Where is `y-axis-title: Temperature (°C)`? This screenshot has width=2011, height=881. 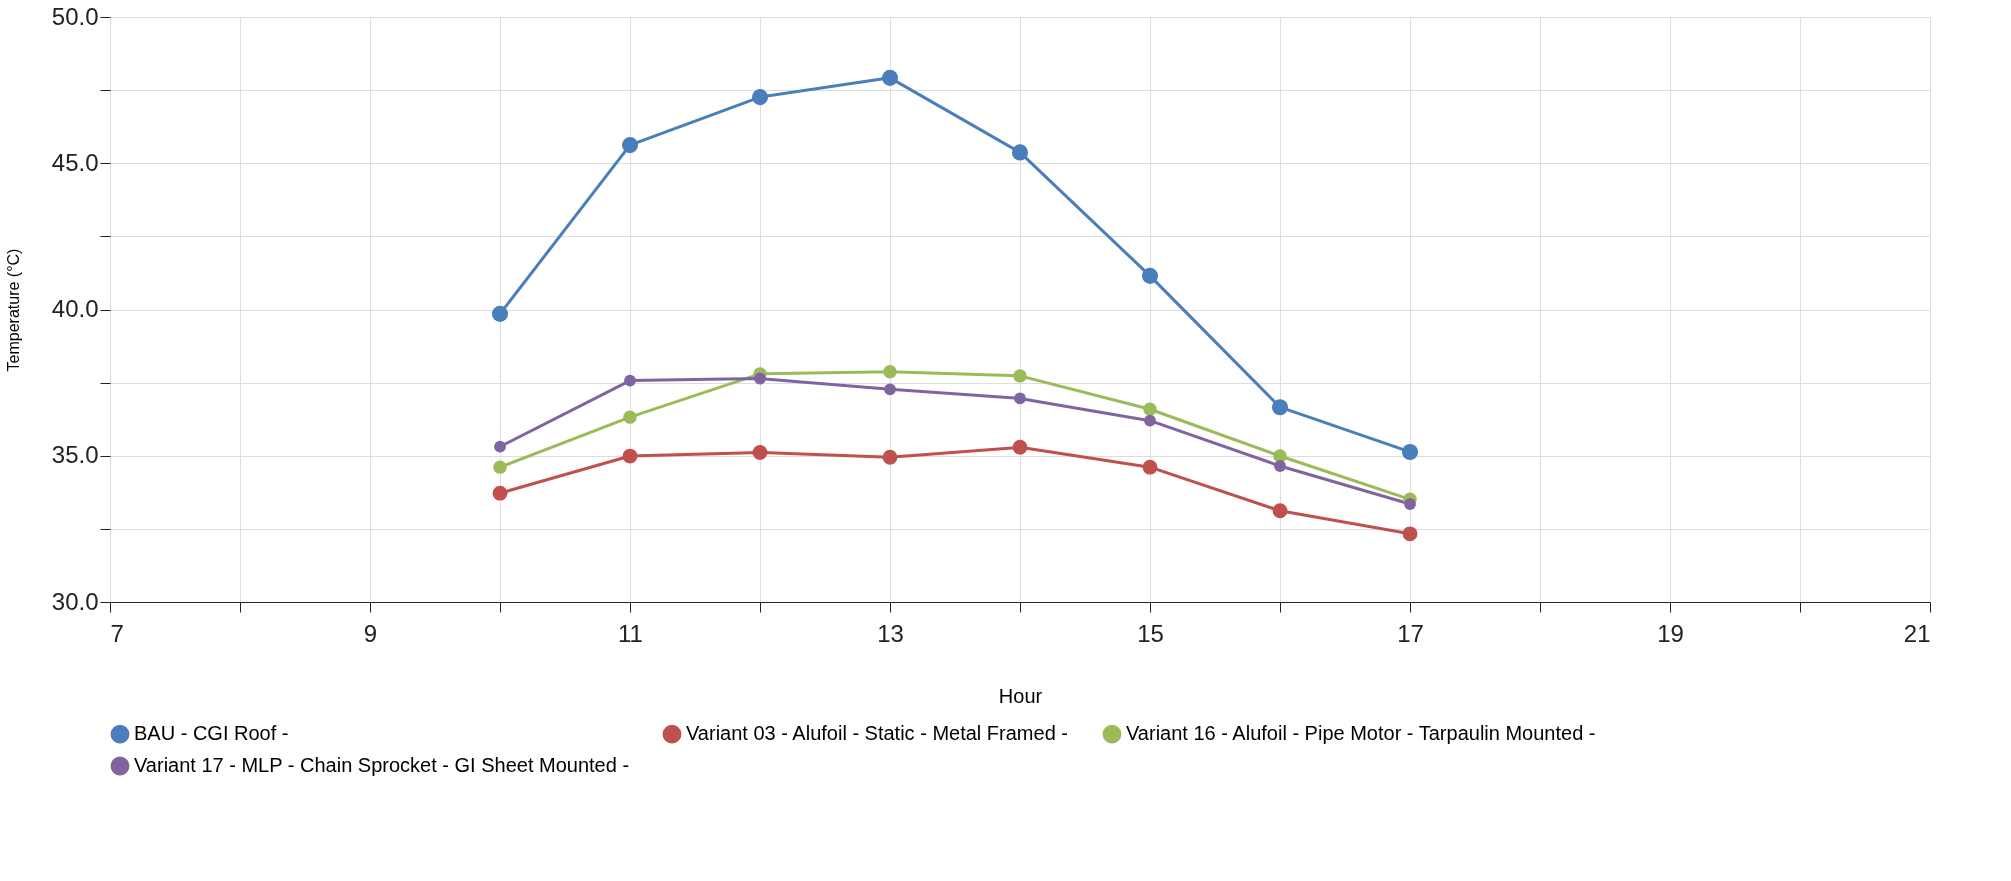
y-axis-title: Temperature (°C) is located at coordinates (13, 310).